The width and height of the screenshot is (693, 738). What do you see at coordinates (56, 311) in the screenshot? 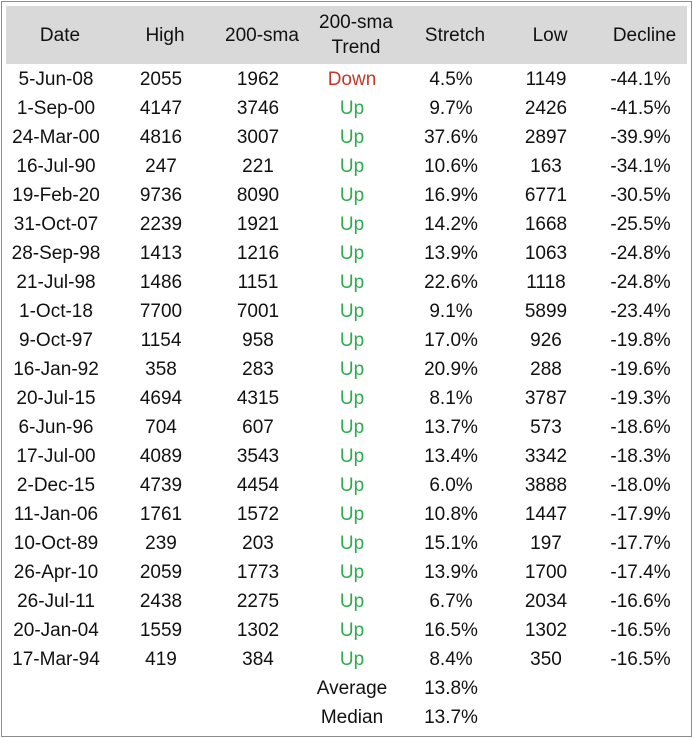
I see `cell-date: 1-Oct-18` at bounding box center [56, 311].